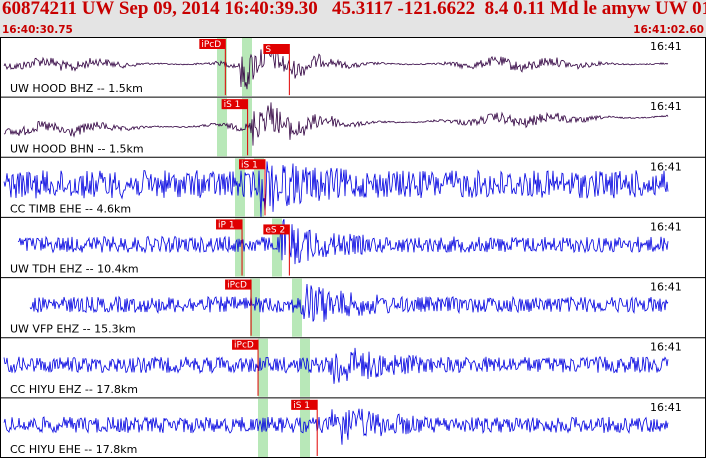 The image size is (706, 458). I want to click on end-time: 16:41:02.60, so click(668, 30).